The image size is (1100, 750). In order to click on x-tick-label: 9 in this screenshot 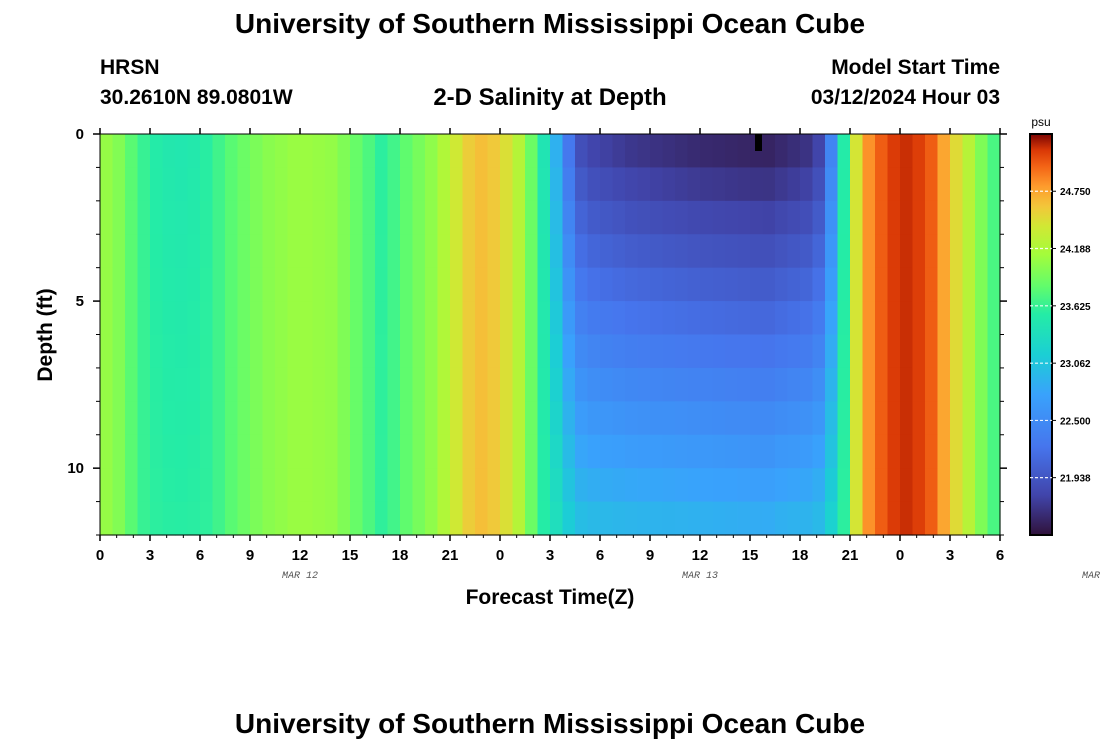, I will do `click(650, 555)`.